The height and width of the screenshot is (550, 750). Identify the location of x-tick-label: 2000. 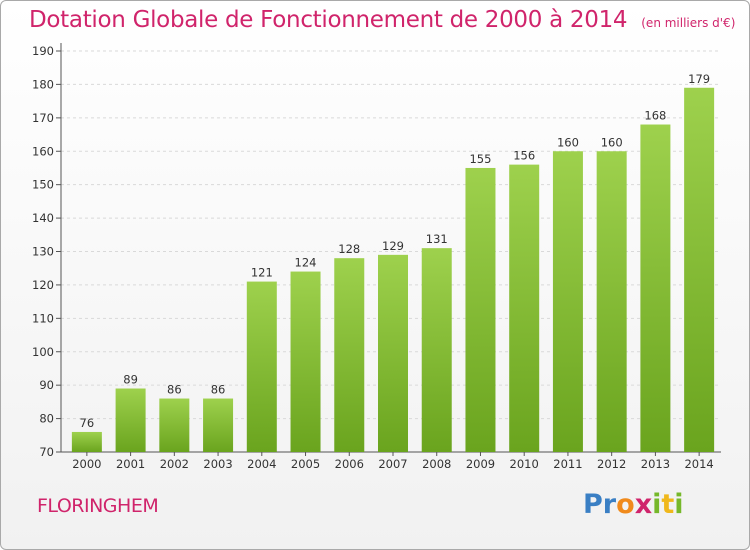
(86, 464).